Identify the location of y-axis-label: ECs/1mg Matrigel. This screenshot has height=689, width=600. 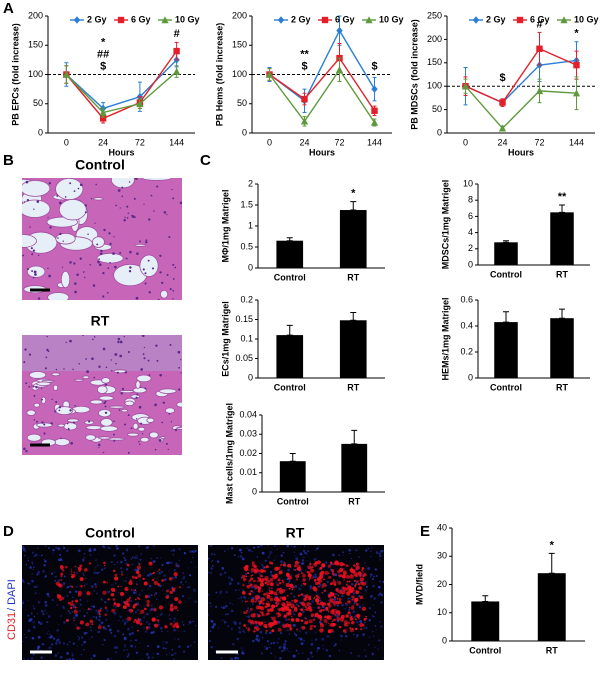
(225, 339).